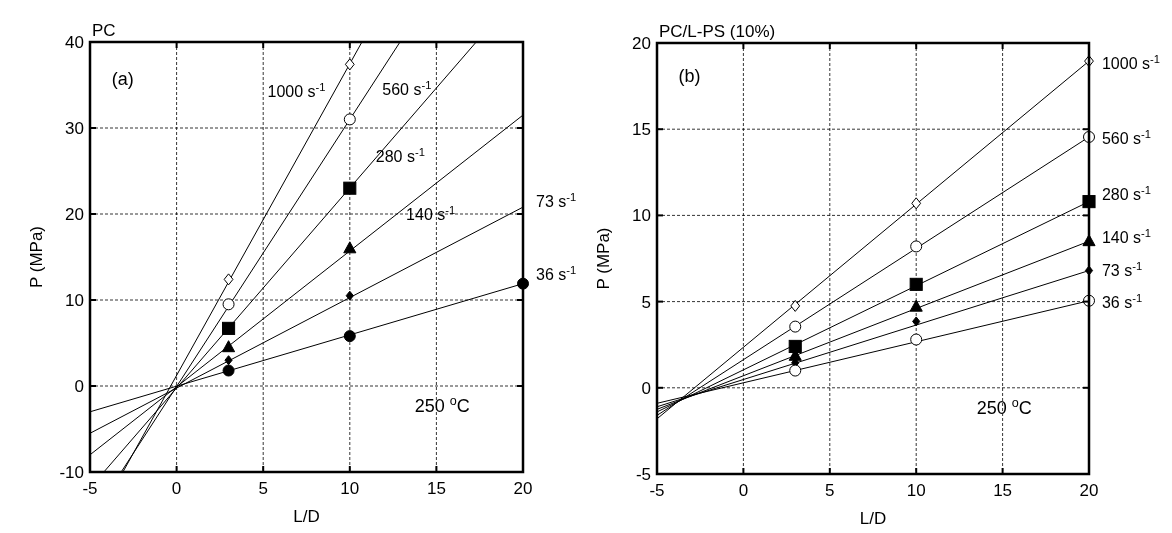  What do you see at coordinates (717, 31) in the screenshot?
I see `chart-title: PC/L-PS (10%)` at bounding box center [717, 31].